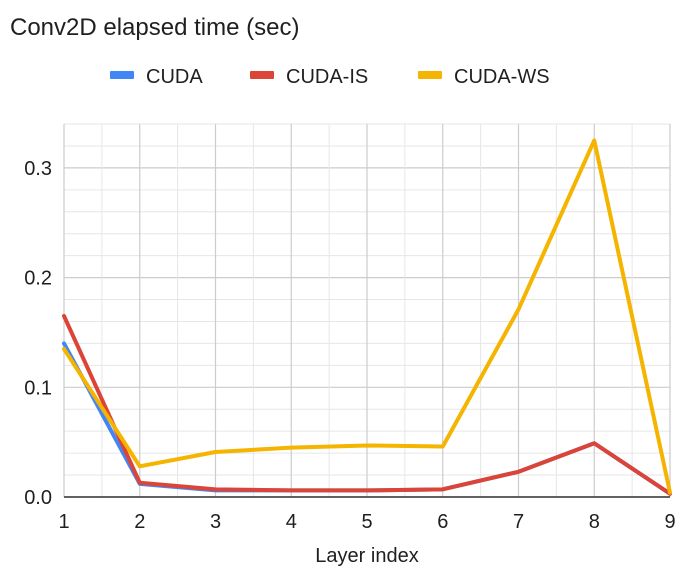 The height and width of the screenshot is (572, 688). Describe the element at coordinates (291, 522) in the screenshot. I see `x-tick-label: 4` at that location.